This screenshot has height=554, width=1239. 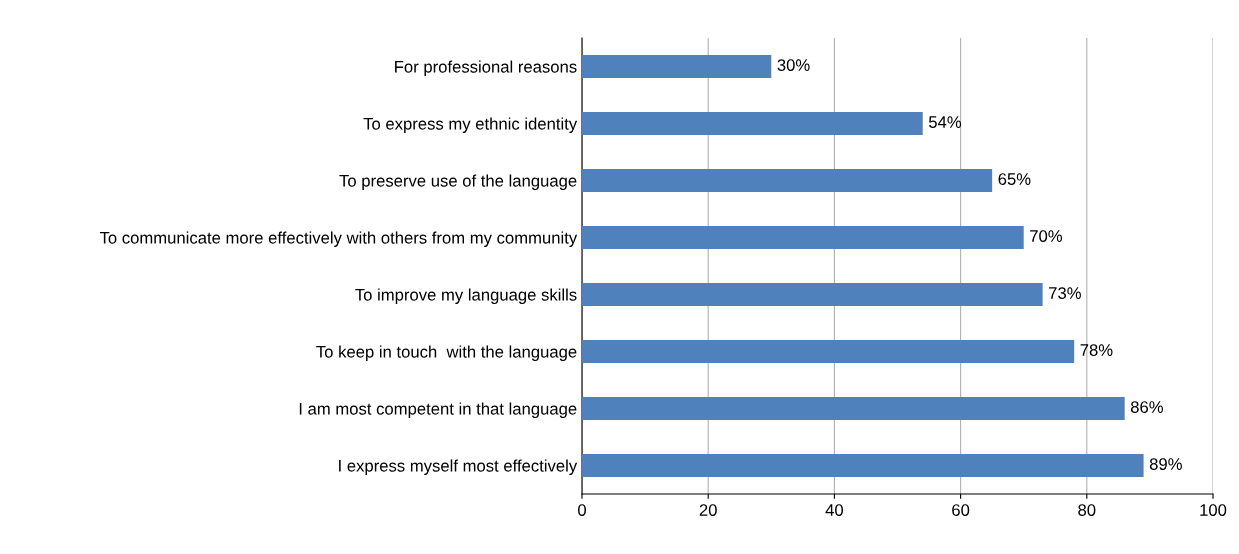 What do you see at coordinates (708, 510) in the screenshot?
I see `x-tick-label: 20` at bounding box center [708, 510].